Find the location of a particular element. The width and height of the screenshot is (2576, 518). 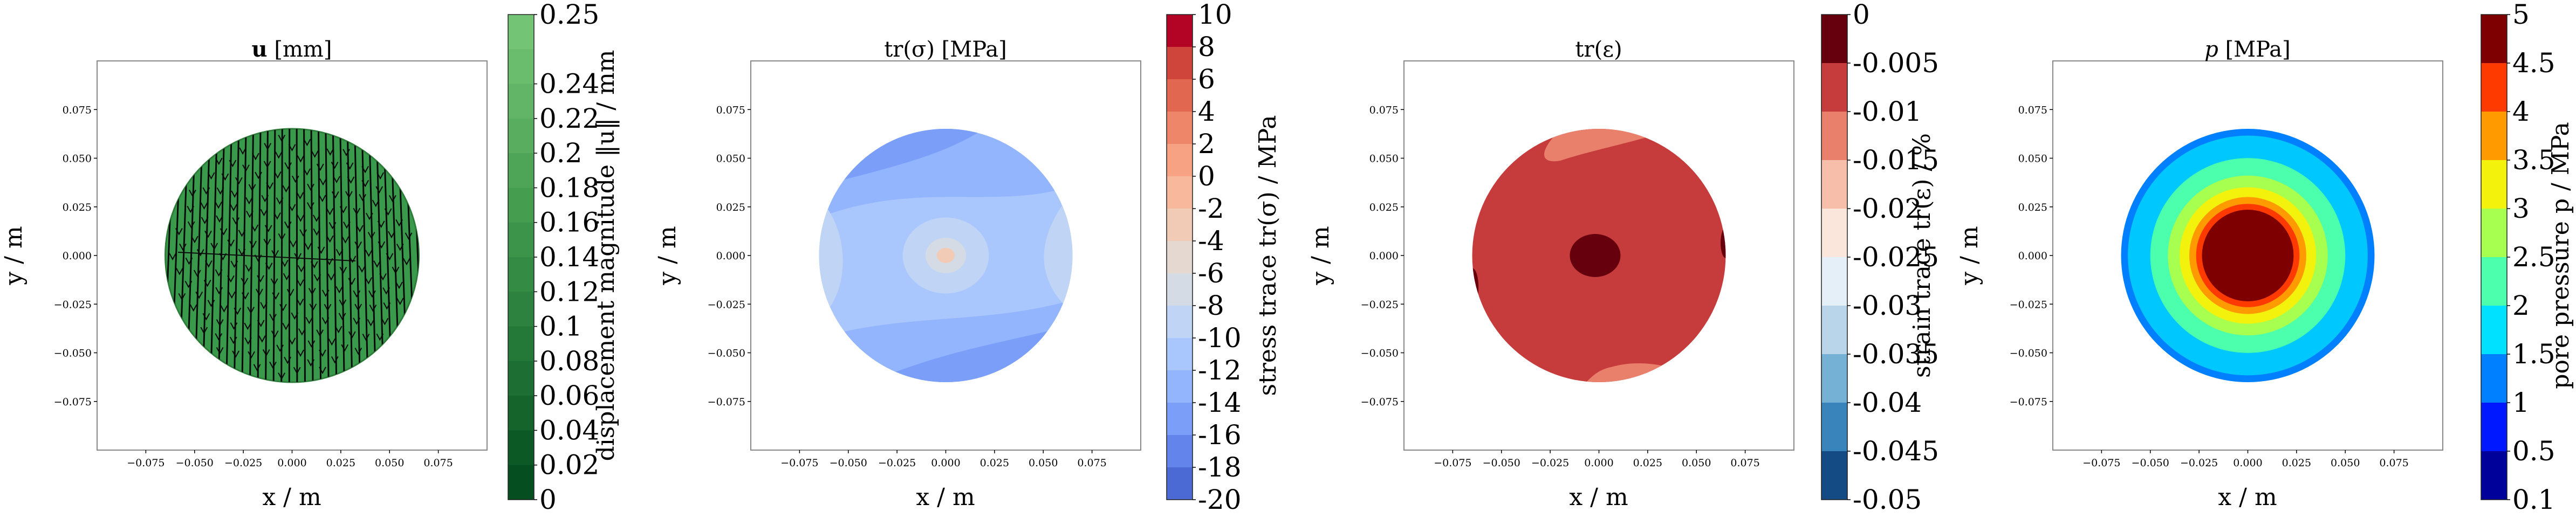

colorbar-tick-label: 4.5 is located at coordinates (2534, 63).